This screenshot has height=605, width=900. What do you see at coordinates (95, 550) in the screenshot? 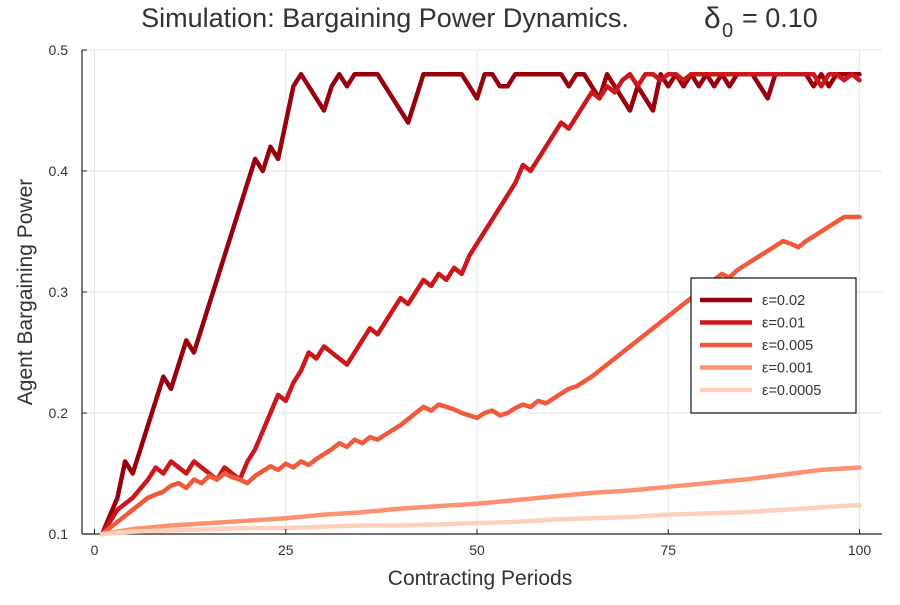
I see `x-tick-label: 0` at bounding box center [95, 550].